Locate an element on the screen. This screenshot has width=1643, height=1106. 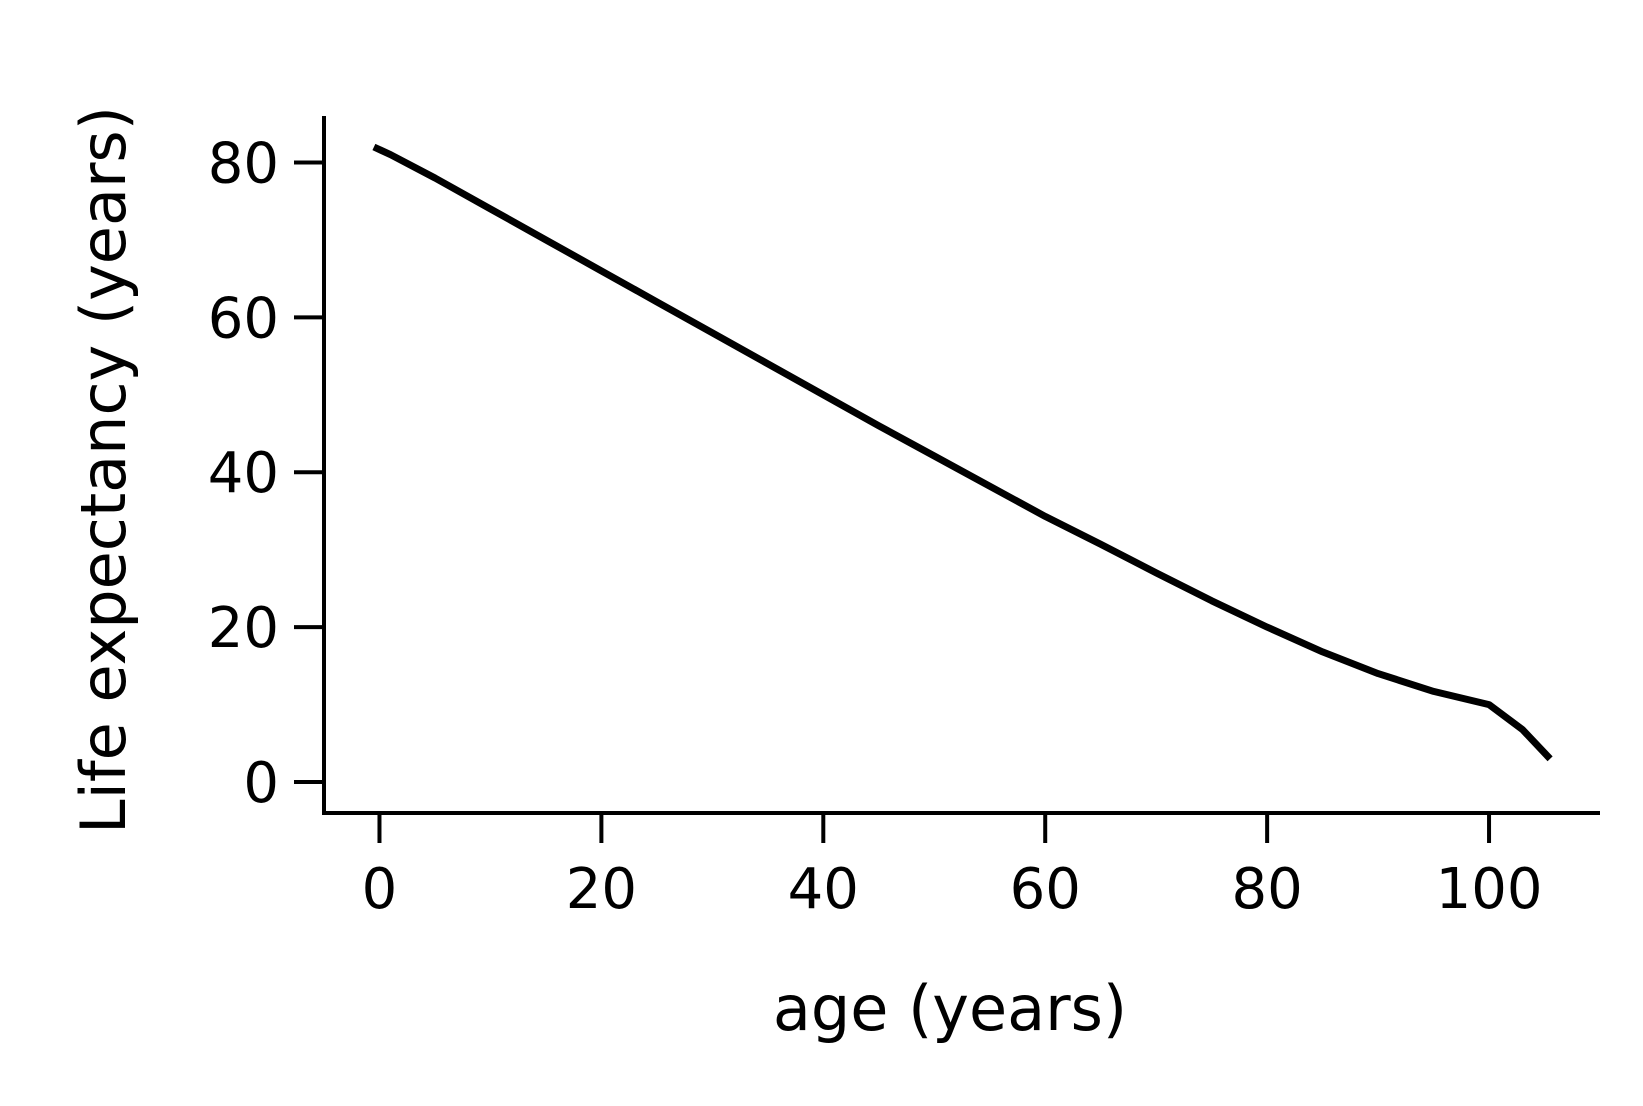
x-tick-label: 60 is located at coordinates (1045, 889).